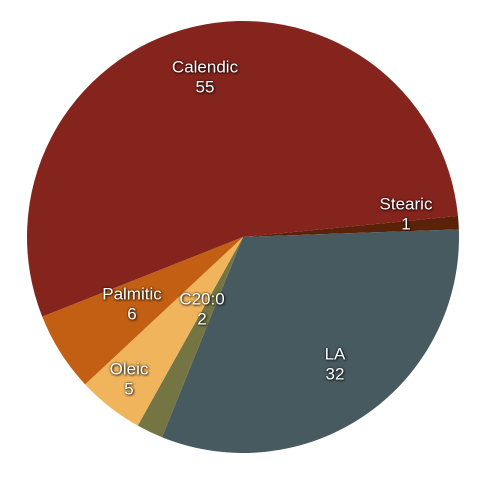 The width and height of the screenshot is (481, 481). Describe the element at coordinates (205, 86) in the screenshot. I see `slice-value: 55` at that location.